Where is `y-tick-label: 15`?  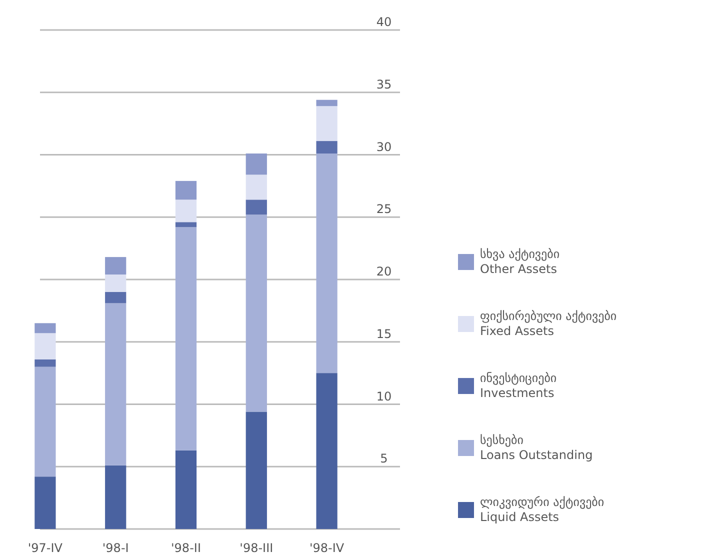
y-tick-label: 15 is located at coordinates (384, 333).